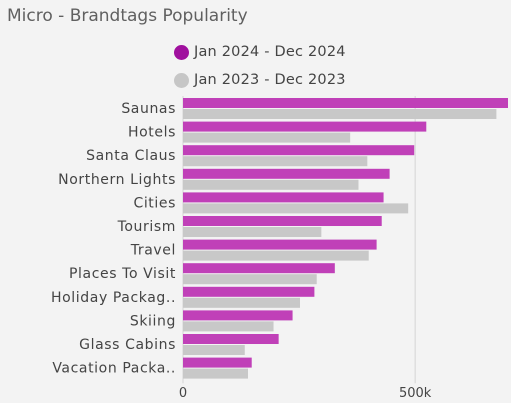 The width and height of the screenshot is (511, 403). What do you see at coordinates (153, 321) in the screenshot?
I see `category-label-9: Skiing` at bounding box center [153, 321].